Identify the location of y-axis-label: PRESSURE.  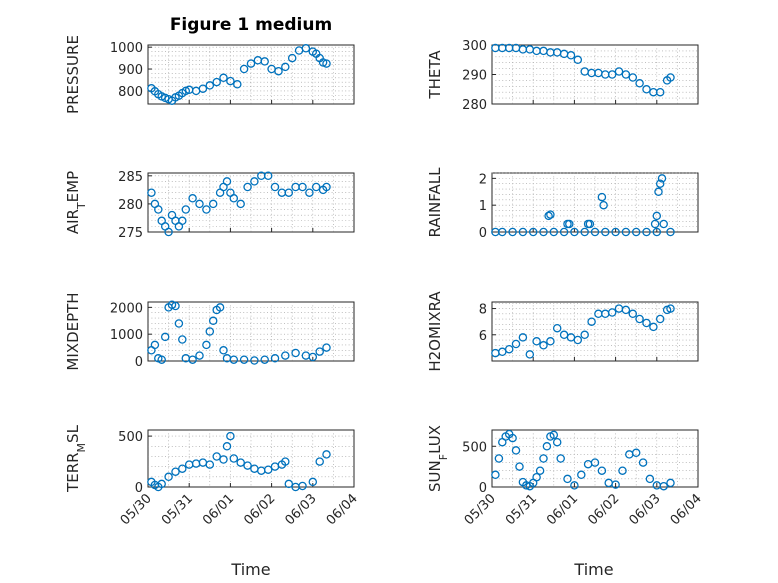
(73, 74).